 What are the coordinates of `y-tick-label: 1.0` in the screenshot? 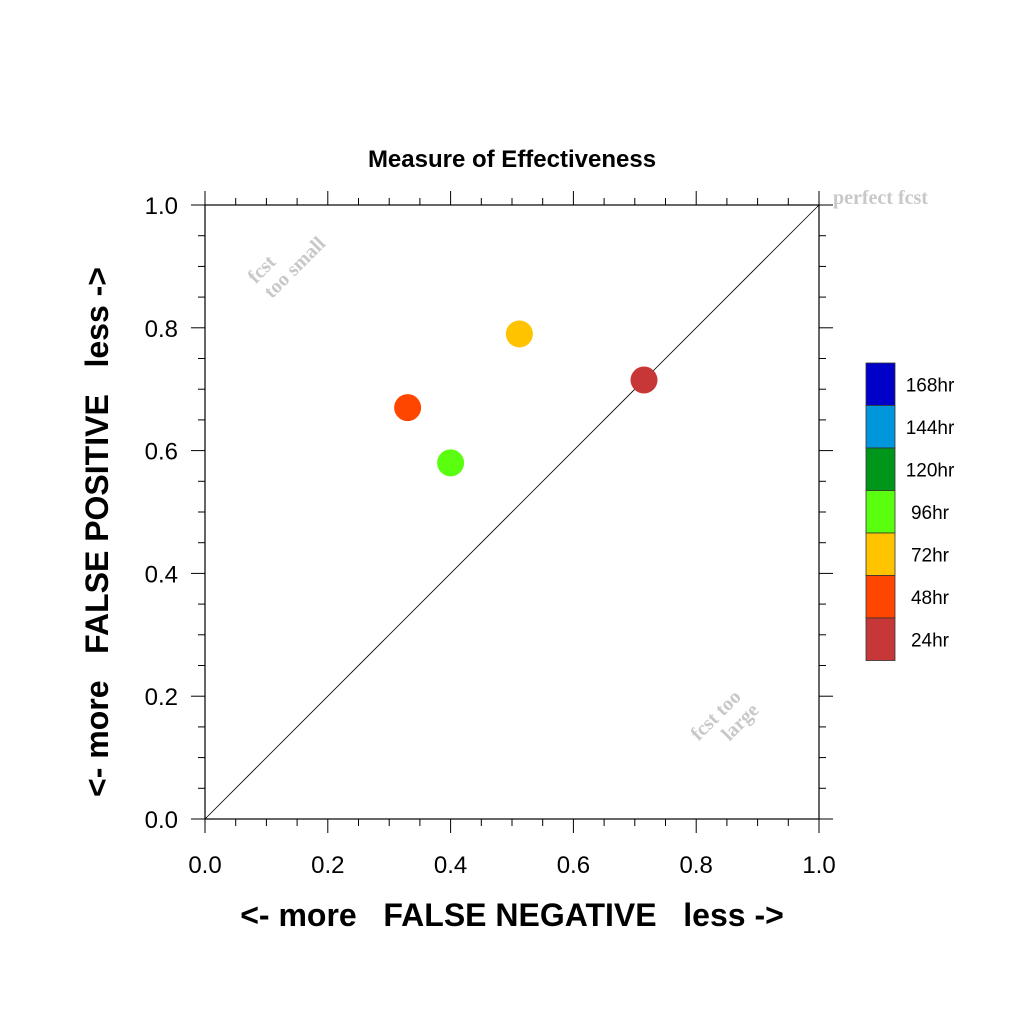 It's located at (161, 206).